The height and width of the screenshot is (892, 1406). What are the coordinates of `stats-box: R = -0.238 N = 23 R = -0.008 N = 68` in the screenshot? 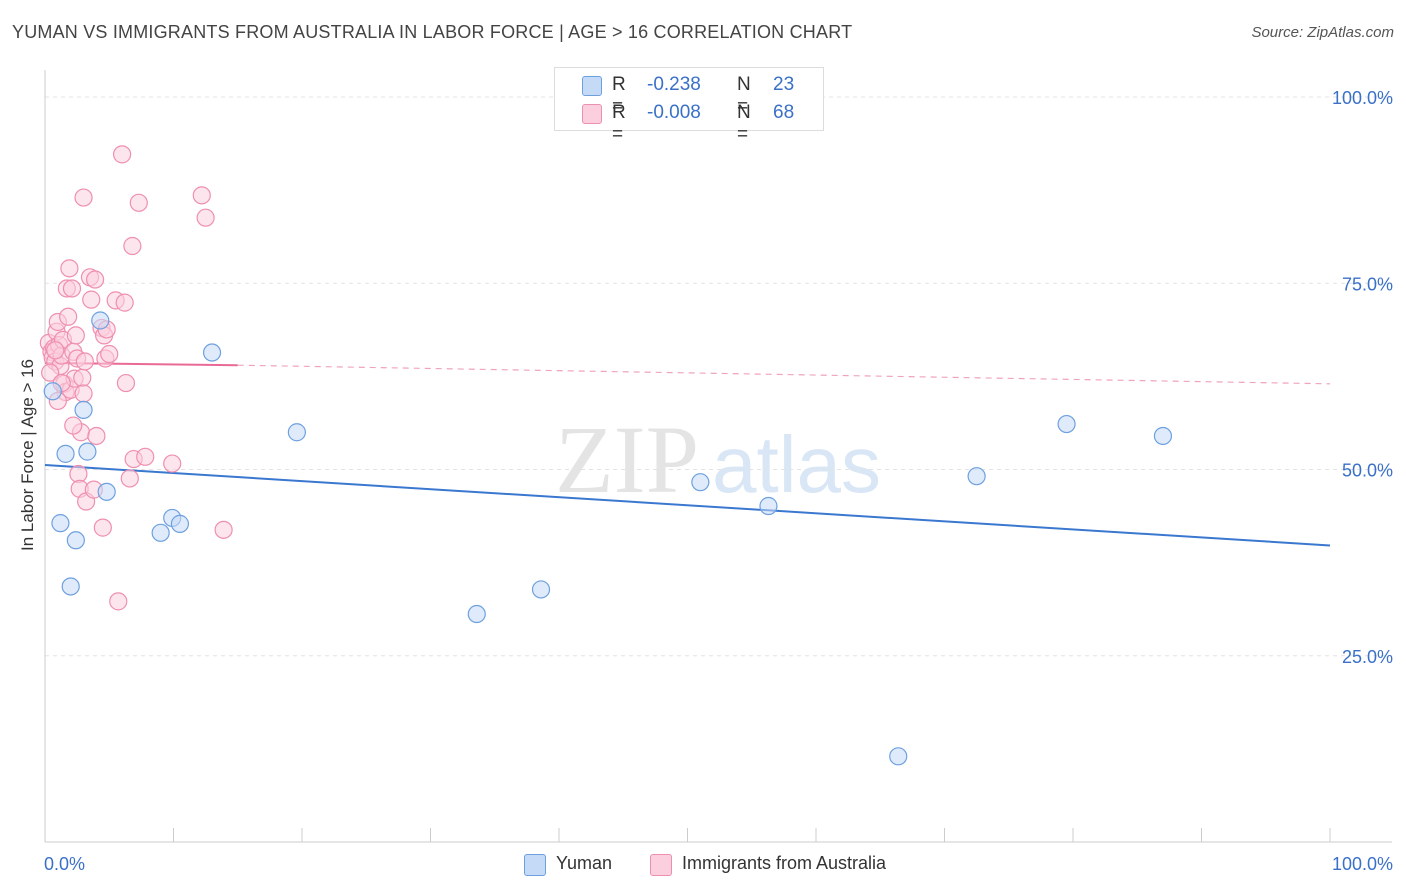 It's located at (689, 106).